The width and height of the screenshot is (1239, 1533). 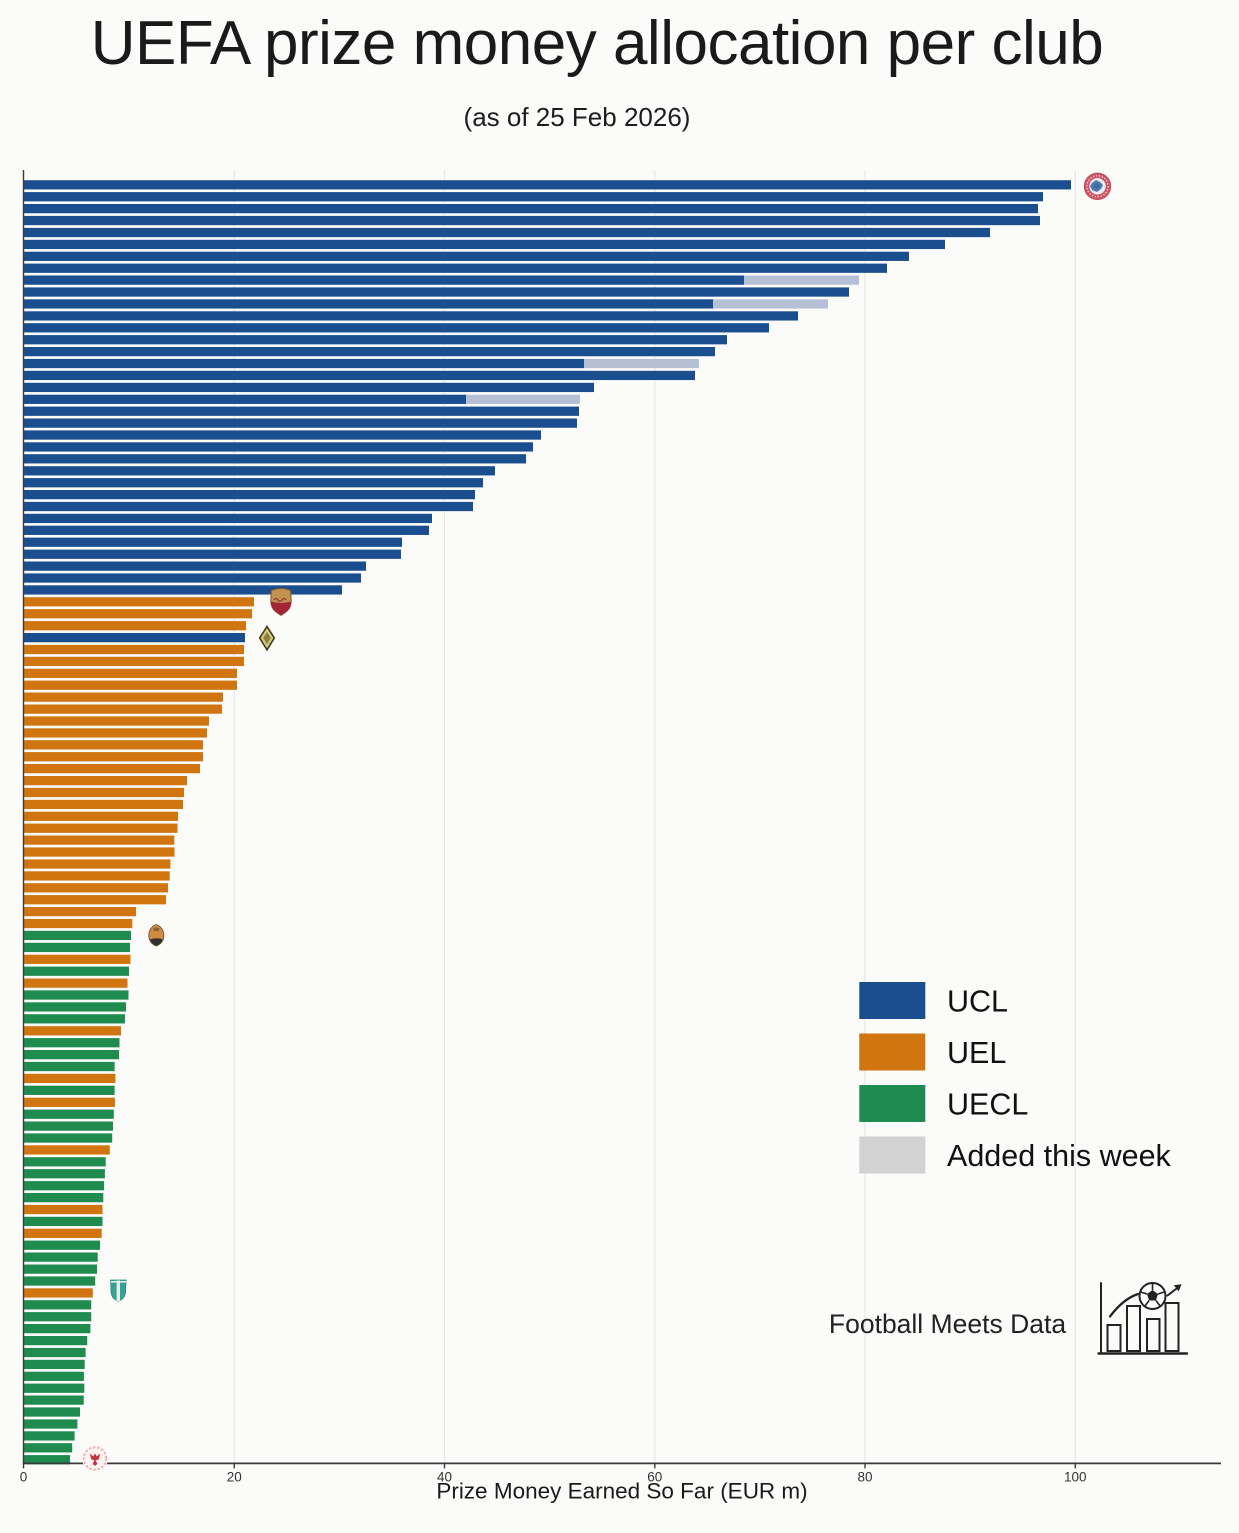 What do you see at coordinates (444, 1477) in the screenshot?
I see `svg-text: 40` at bounding box center [444, 1477].